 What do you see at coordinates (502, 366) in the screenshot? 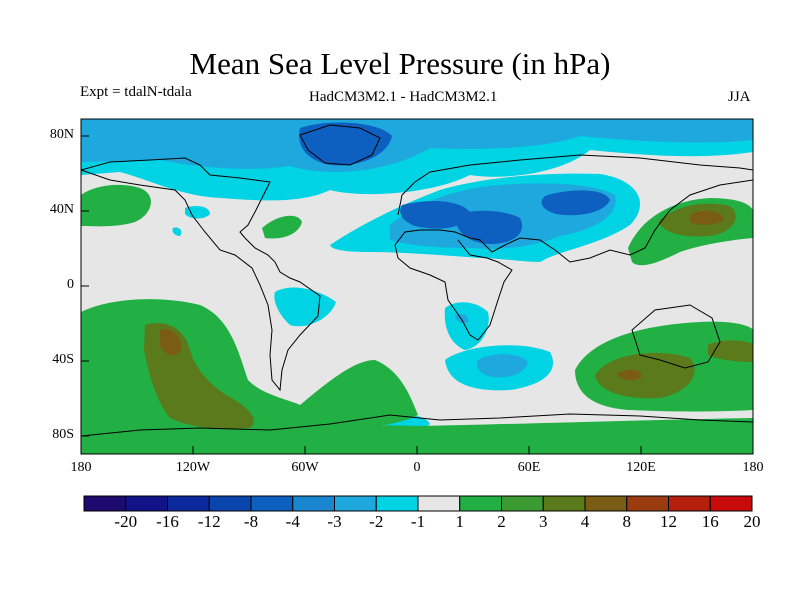
I see `indian-ocean-lightblue-region` at bounding box center [502, 366].